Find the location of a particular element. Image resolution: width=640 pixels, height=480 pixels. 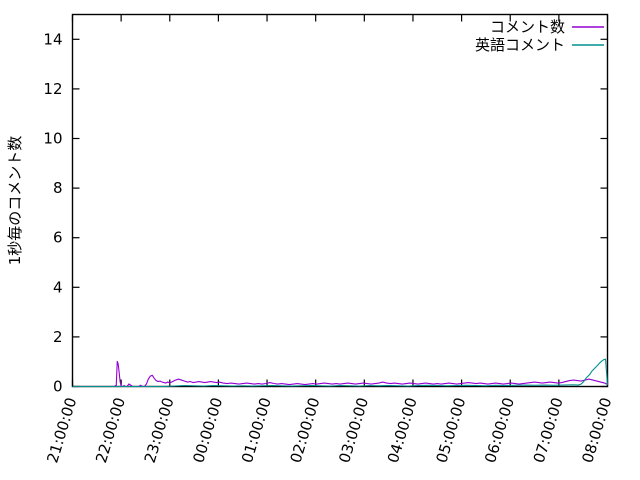

series-line-comment-count is located at coordinates (340, 374).